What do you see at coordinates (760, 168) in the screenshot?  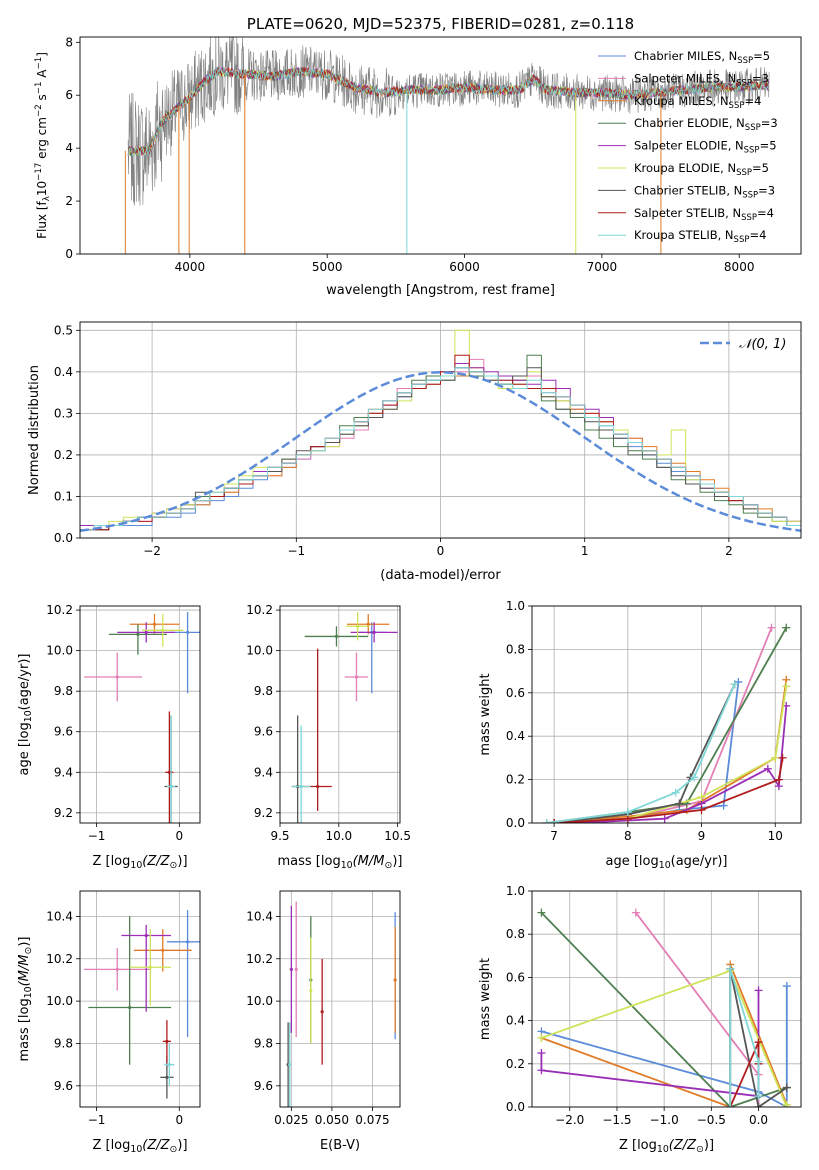 I see `legend-tail: =5` at bounding box center [760, 168].